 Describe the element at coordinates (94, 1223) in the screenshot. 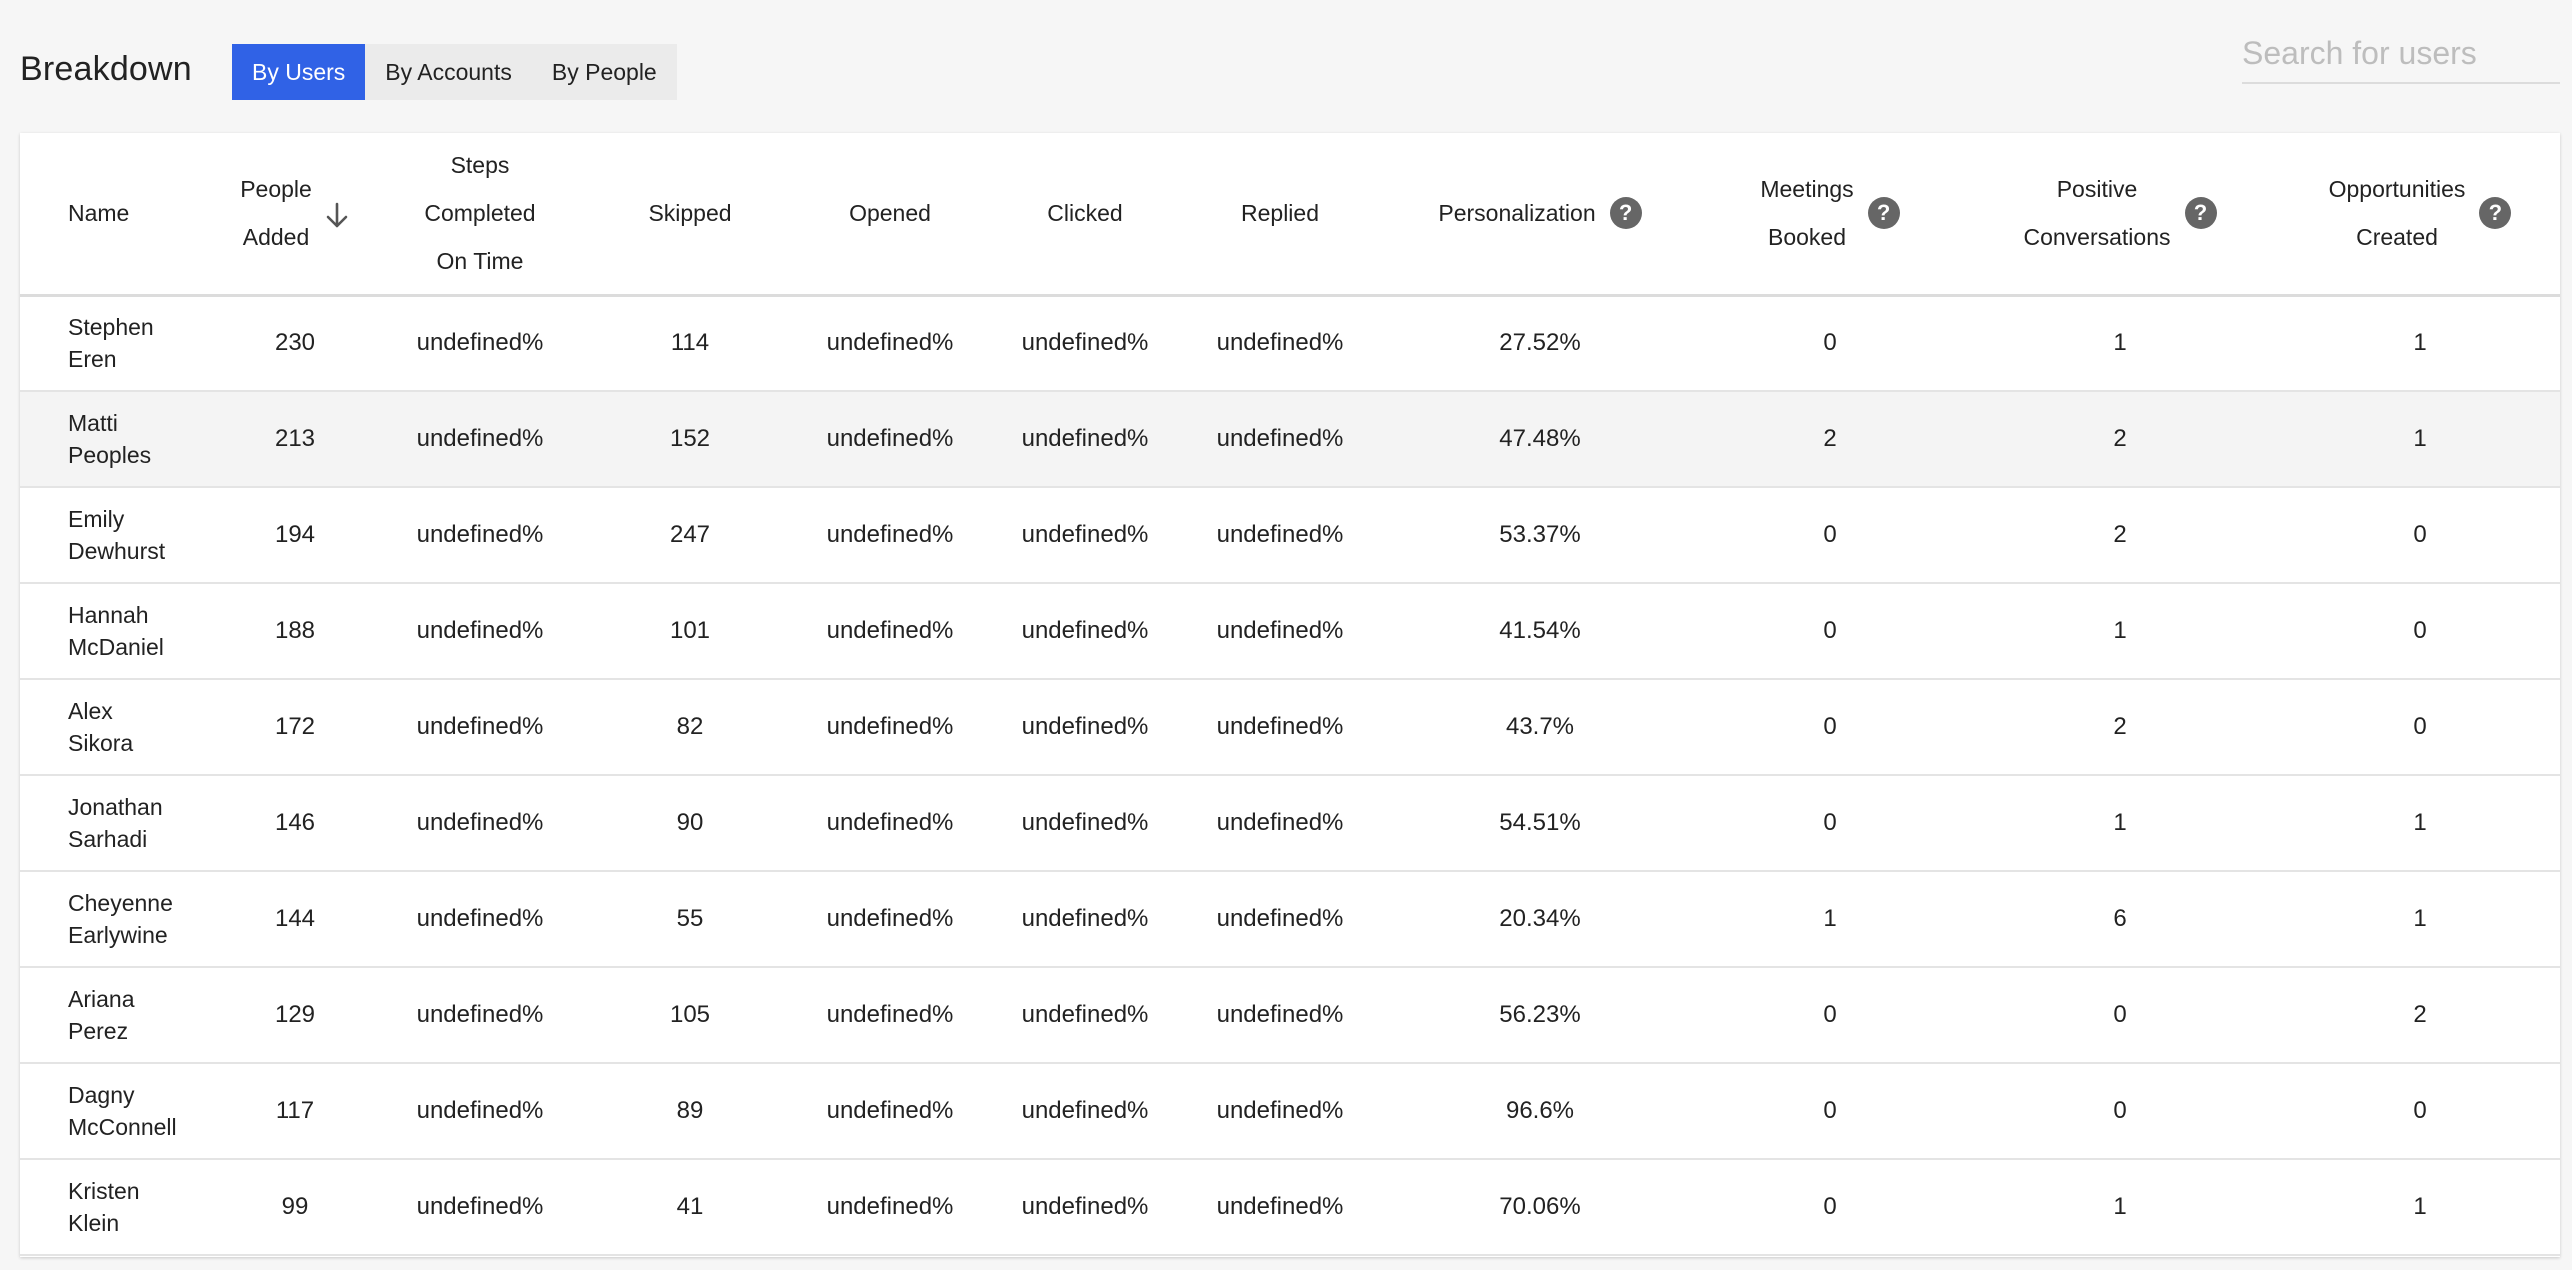

I see `user-last-name: Klein` at that location.